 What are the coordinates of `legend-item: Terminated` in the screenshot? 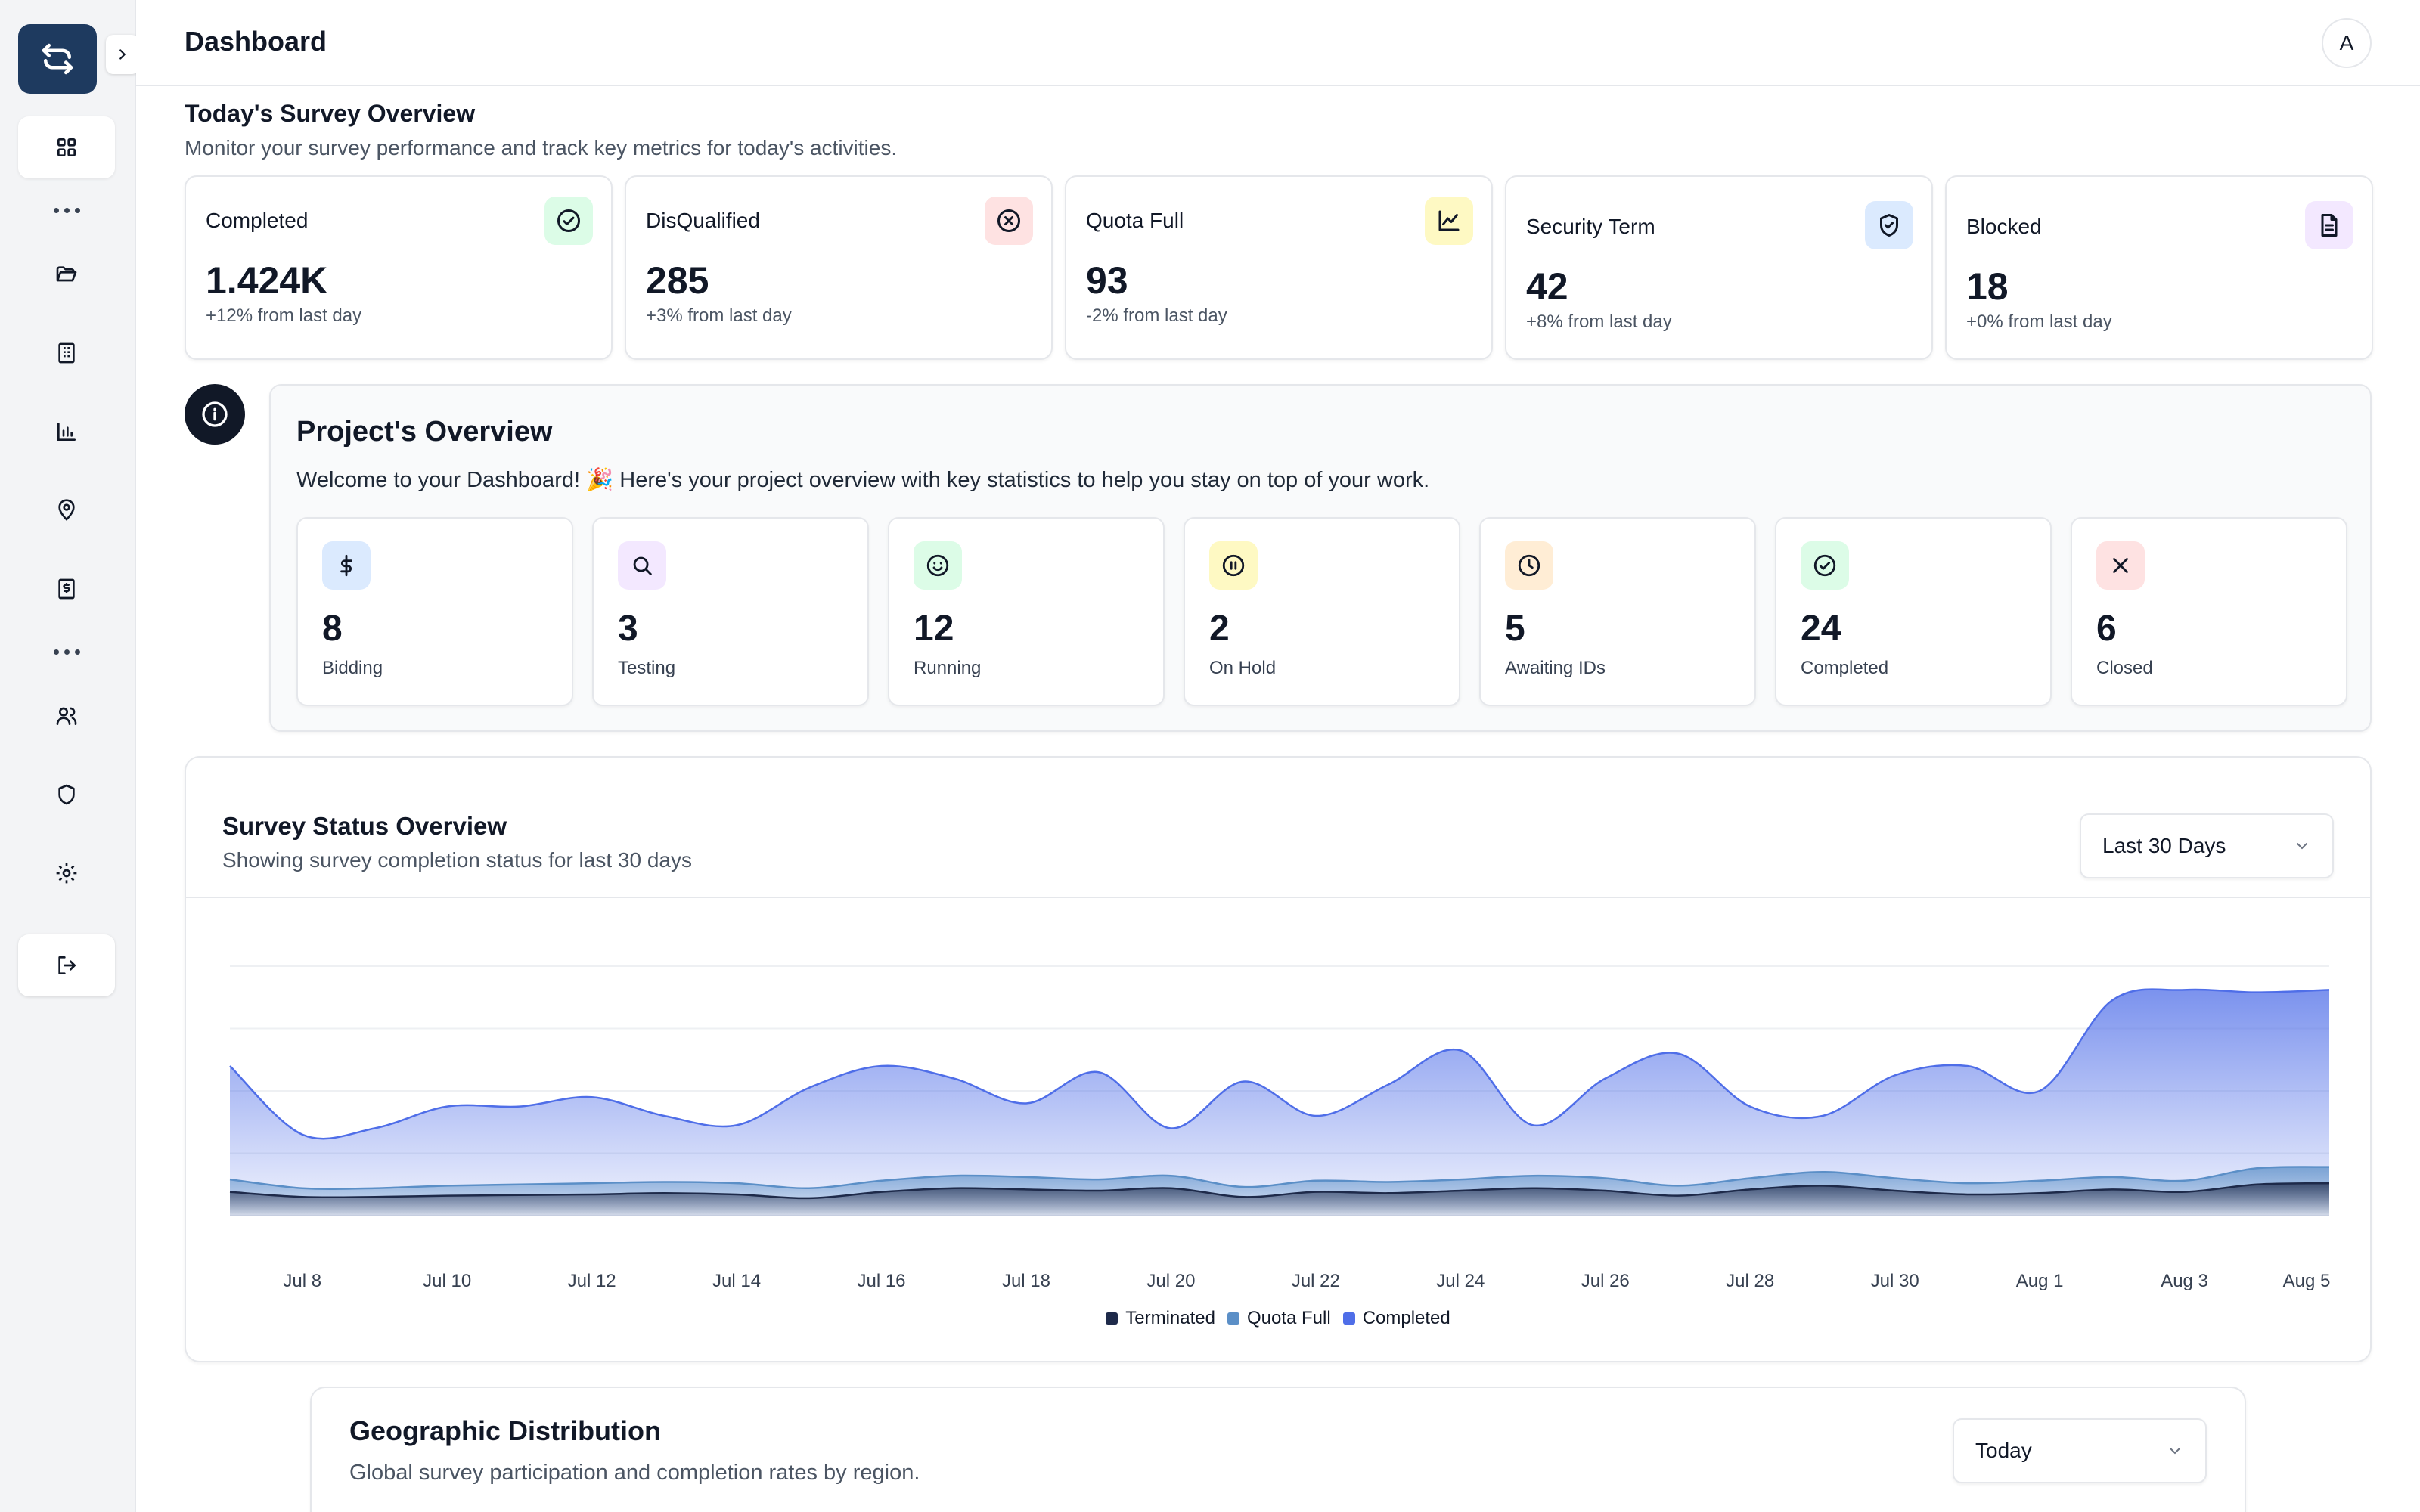 It's located at (1160, 1318).